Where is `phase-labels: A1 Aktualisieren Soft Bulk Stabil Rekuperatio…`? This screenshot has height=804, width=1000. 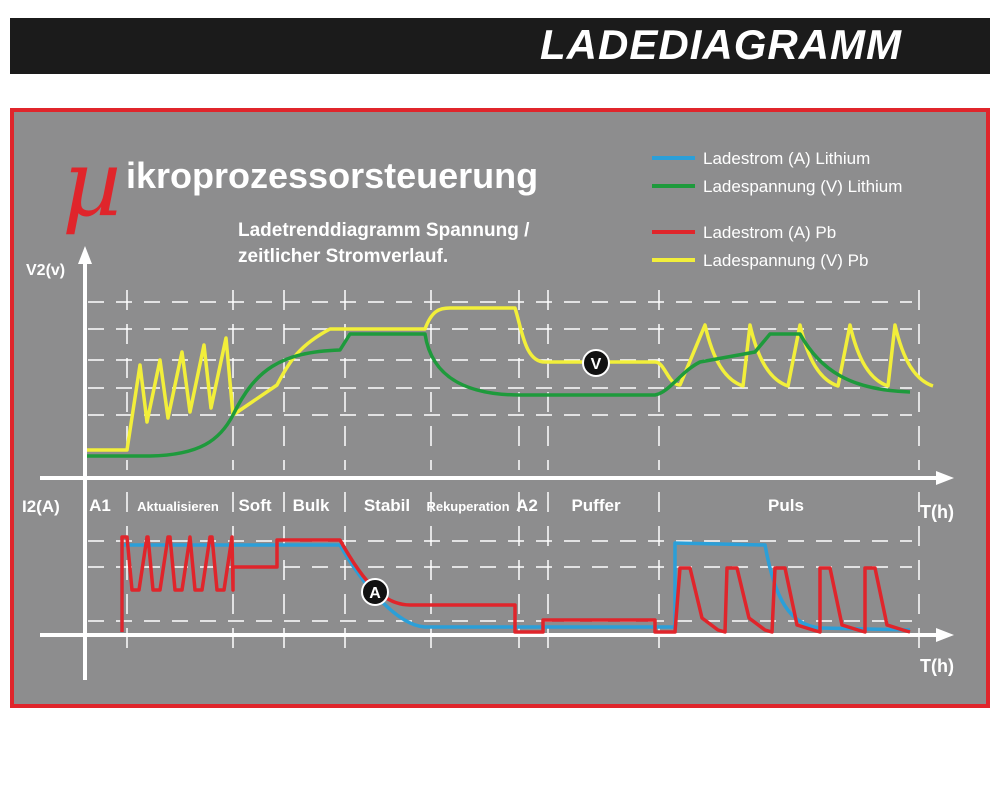
phase-labels: A1 Aktualisieren Soft Bulk Stabil Rekuperatio… is located at coordinates (446, 505).